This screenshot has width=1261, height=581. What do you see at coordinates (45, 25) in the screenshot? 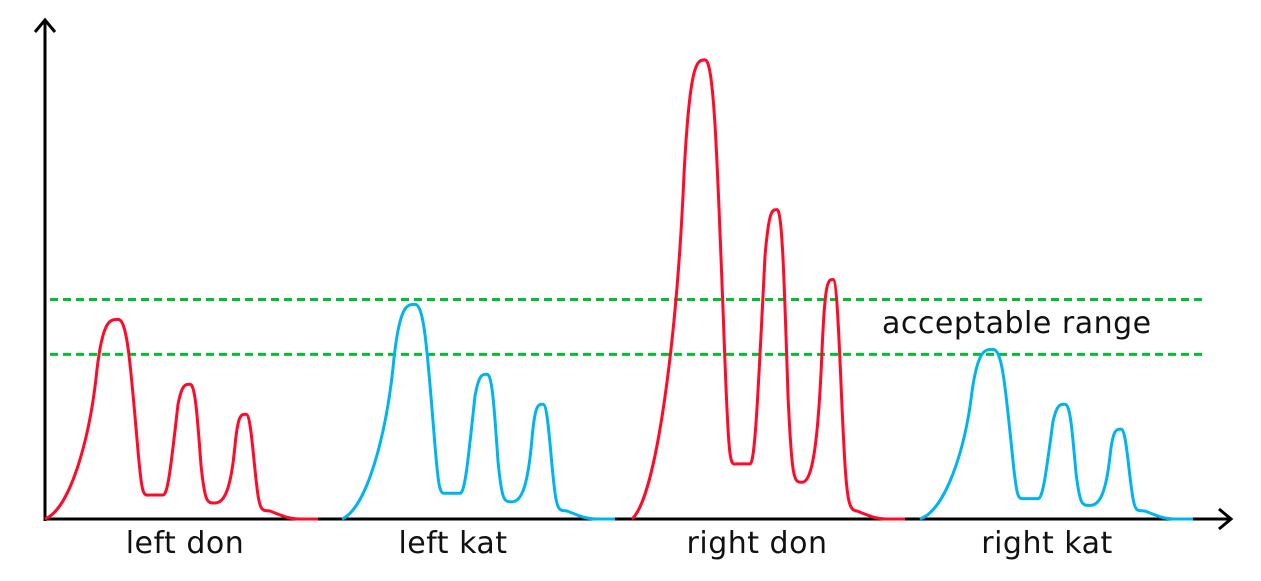
I see `y-axis-arrow-icon` at bounding box center [45, 25].